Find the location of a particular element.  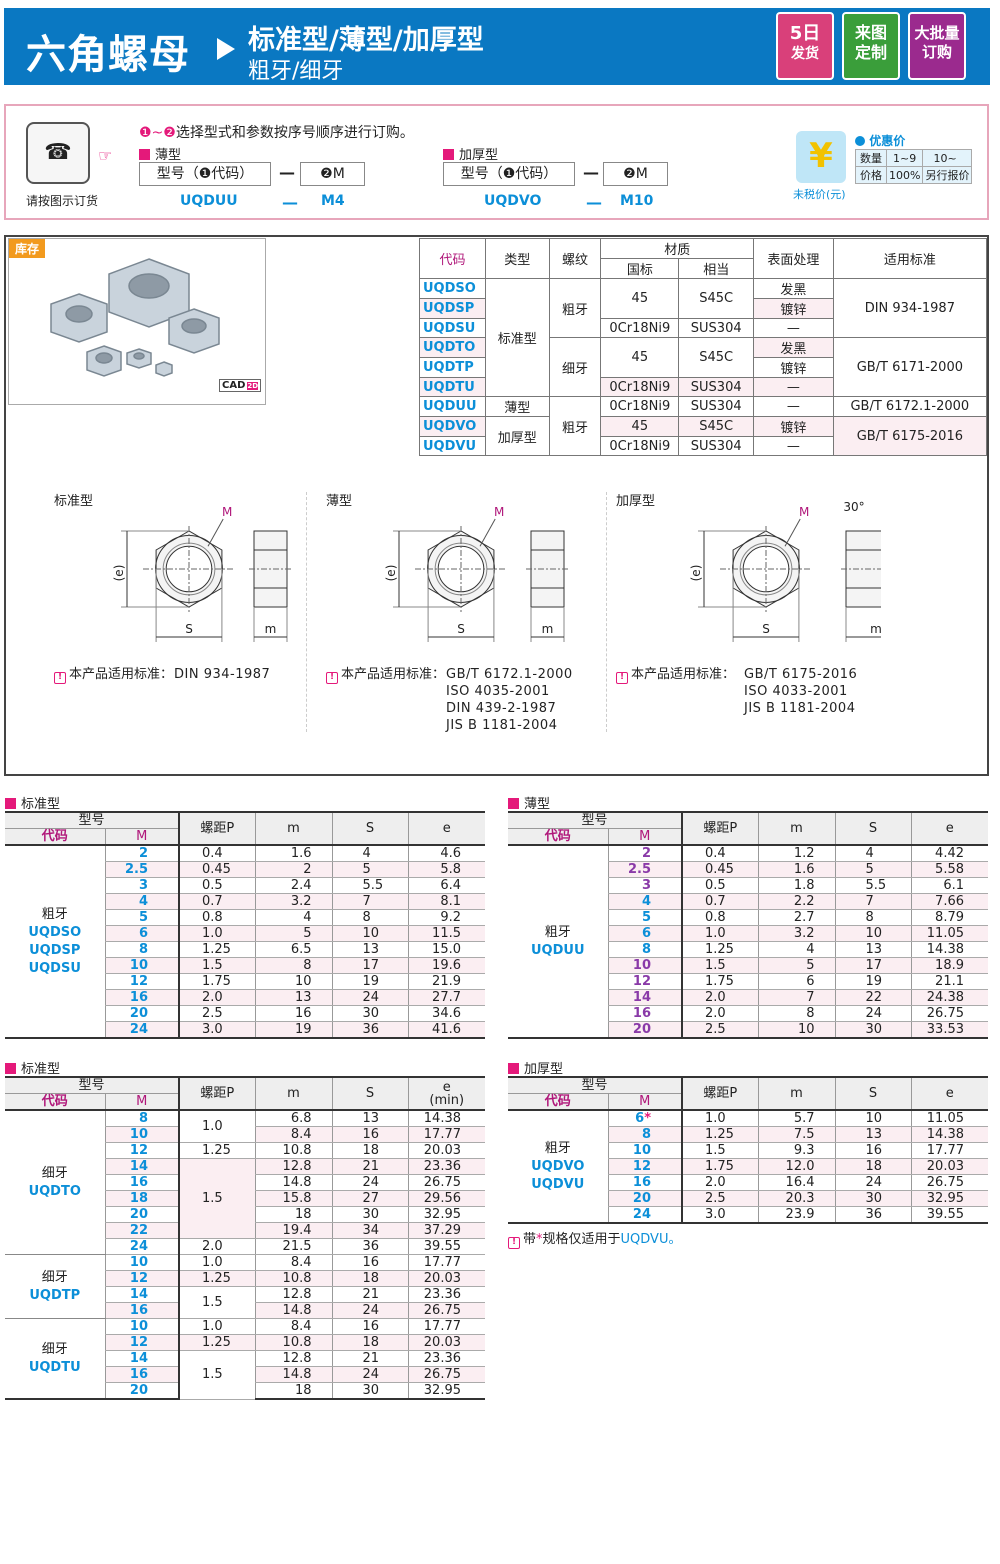

dim-label: M is located at coordinates (804, 512).